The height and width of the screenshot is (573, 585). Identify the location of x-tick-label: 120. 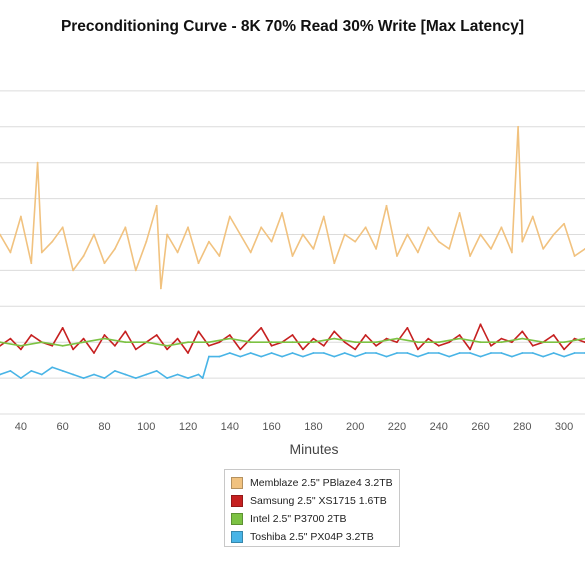
(188, 427).